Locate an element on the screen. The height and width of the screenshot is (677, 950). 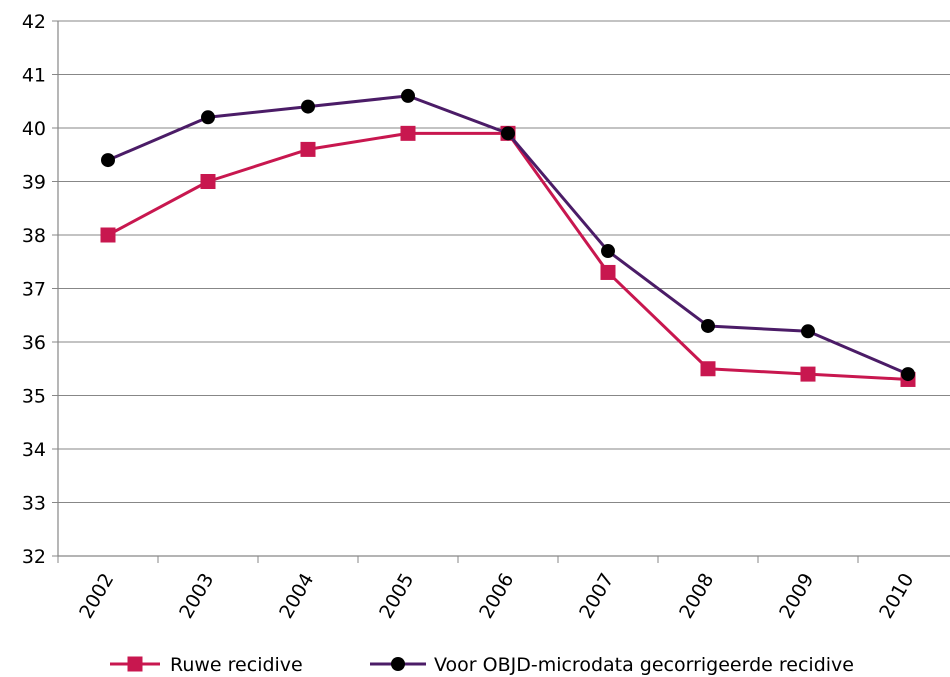
x-tick-label: 2008 is located at coordinates (696, 596).